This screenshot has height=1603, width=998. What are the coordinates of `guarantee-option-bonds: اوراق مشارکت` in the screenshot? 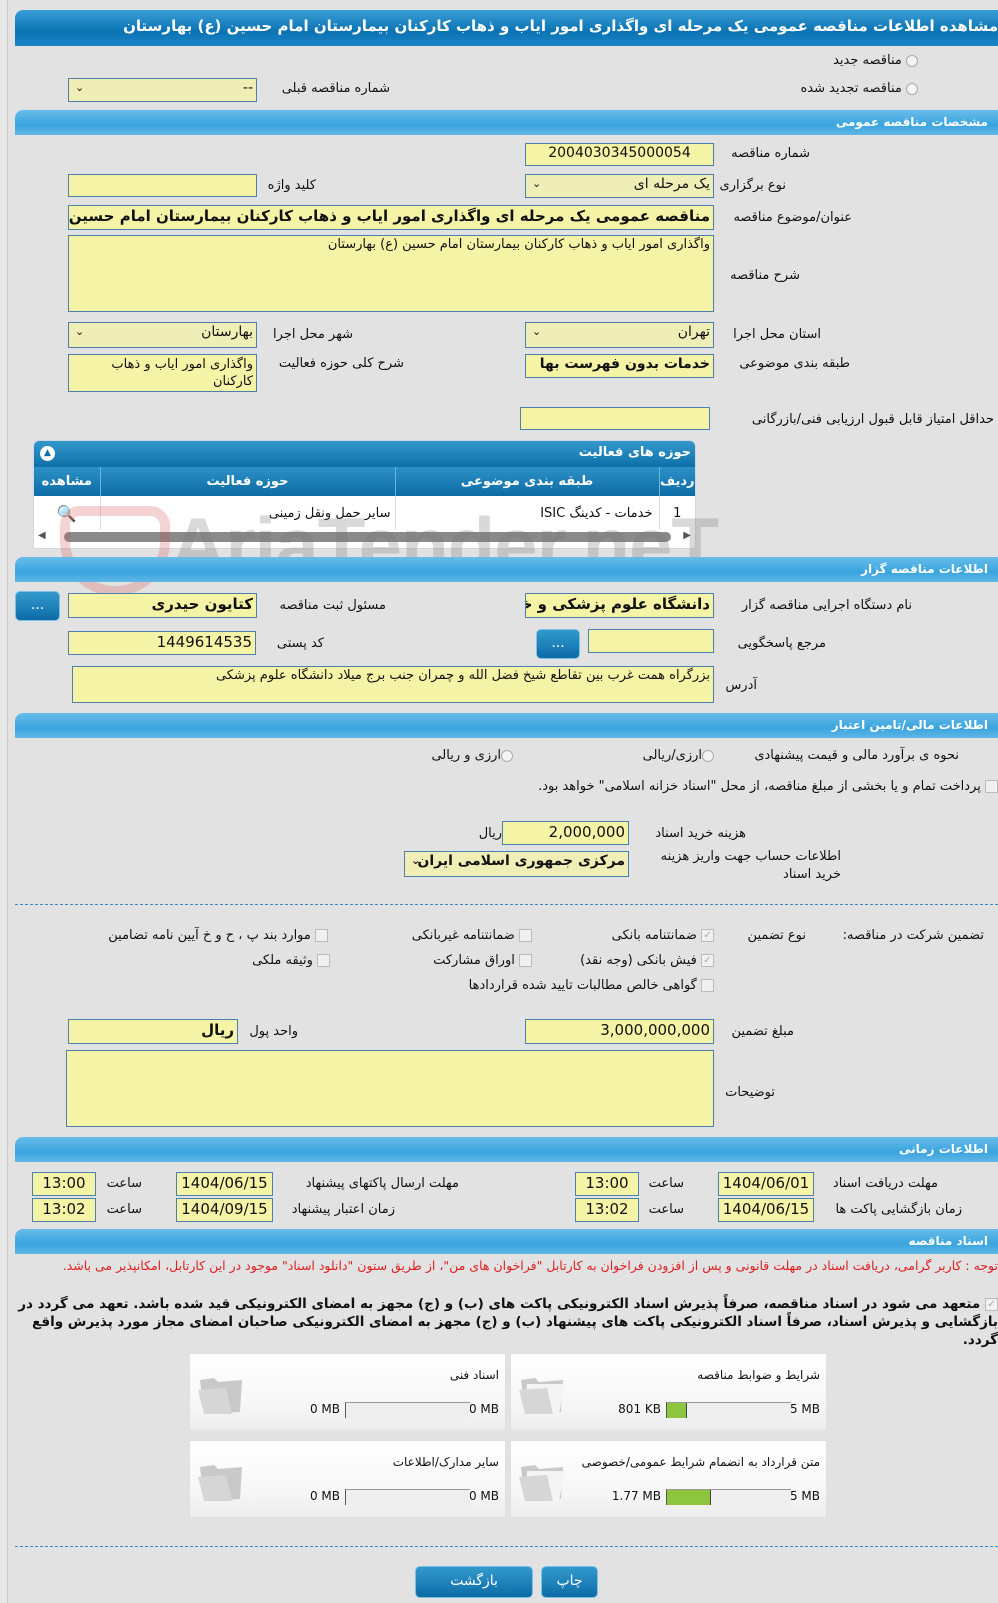 It's located at (482, 960).